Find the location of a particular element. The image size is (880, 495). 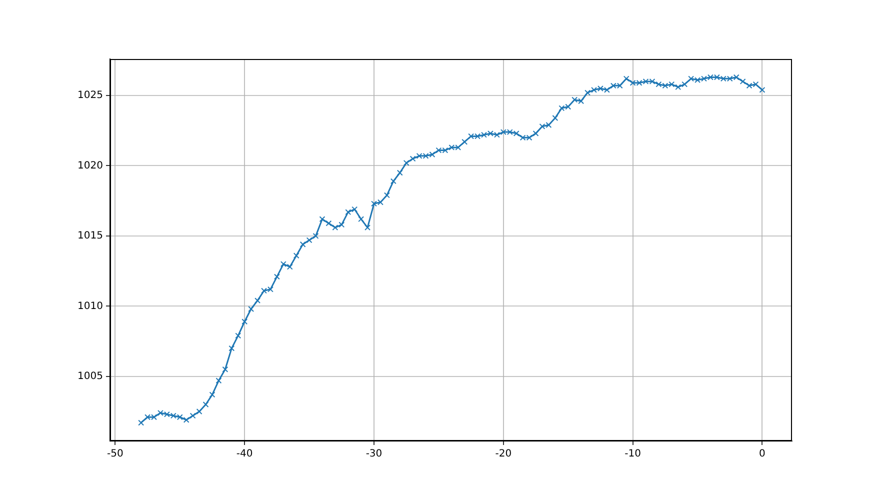

x-tick-label: -10 is located at coordinates (632, 454).